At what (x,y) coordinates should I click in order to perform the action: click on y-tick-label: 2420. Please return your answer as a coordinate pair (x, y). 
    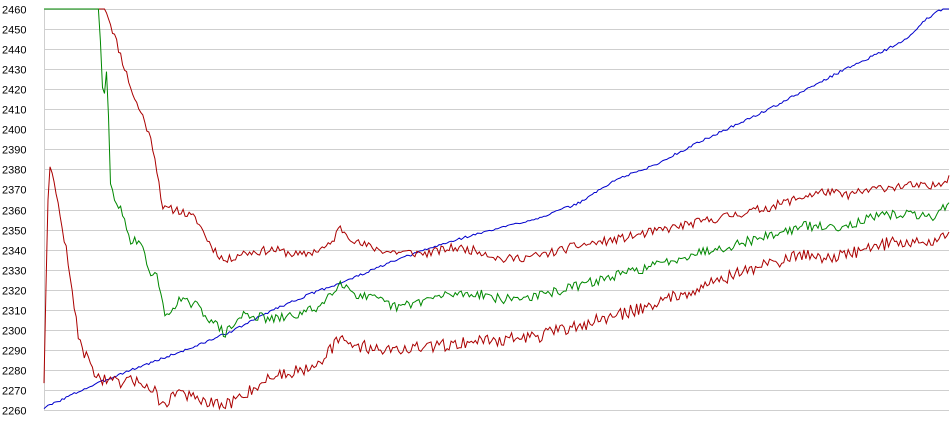
    Looking at the image, I should click on (14, 91).